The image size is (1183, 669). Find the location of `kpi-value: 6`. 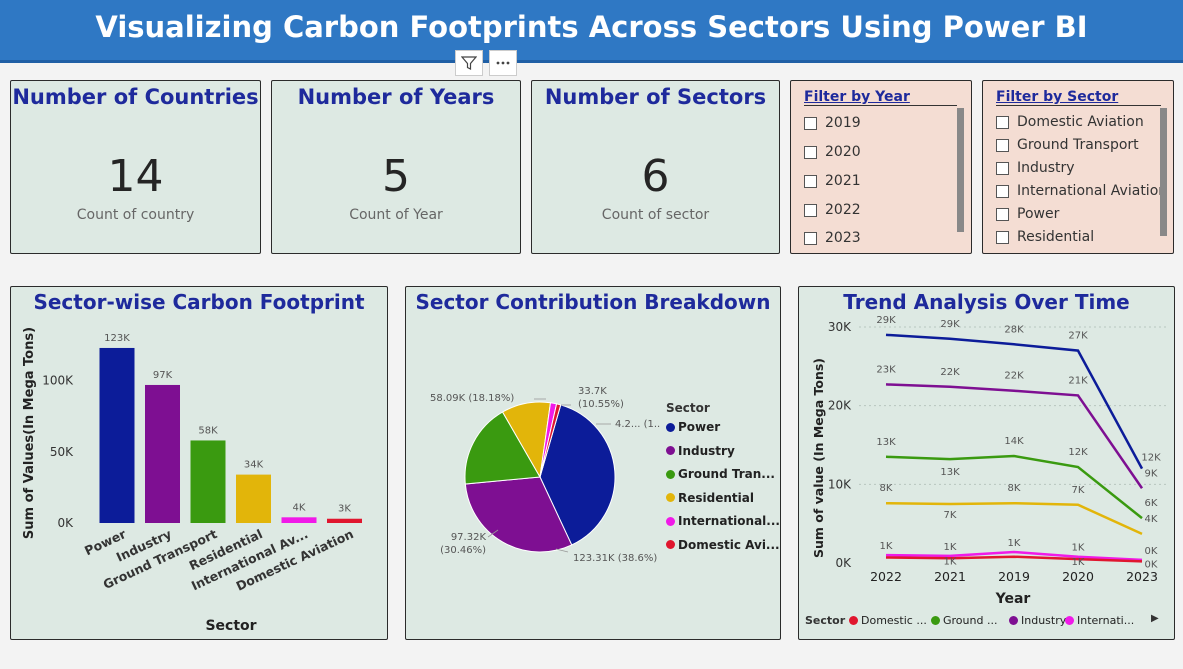

kpi-value: 6 is located at coordinates (655, 176).